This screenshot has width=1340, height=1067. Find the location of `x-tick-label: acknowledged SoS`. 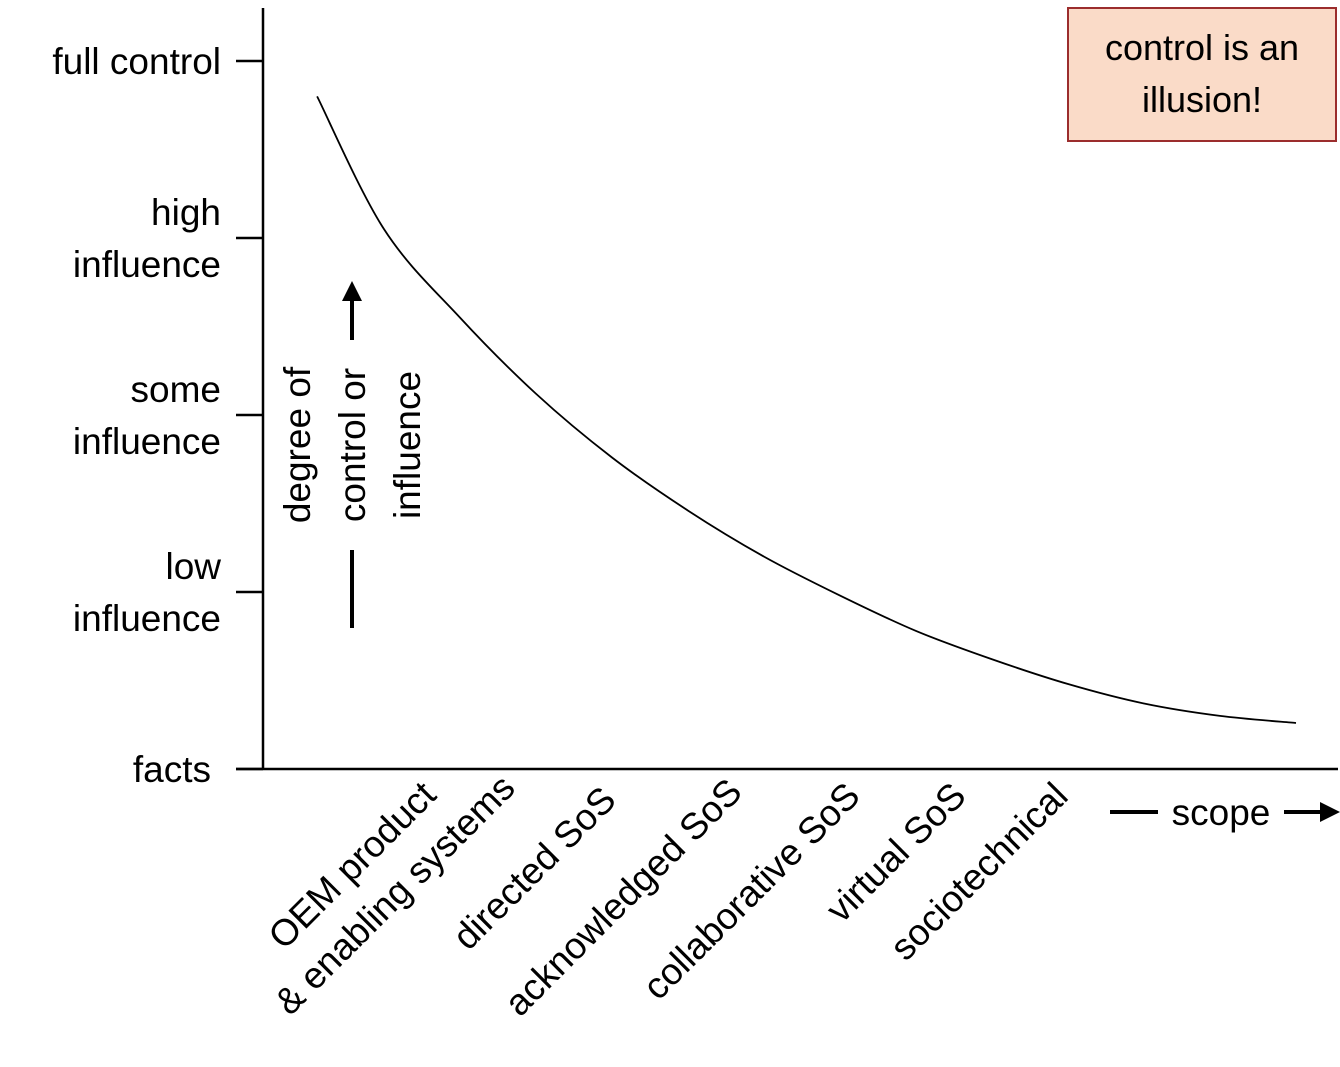

x-tick-label: acknowledged SoS is located at coordinates (623, 897).